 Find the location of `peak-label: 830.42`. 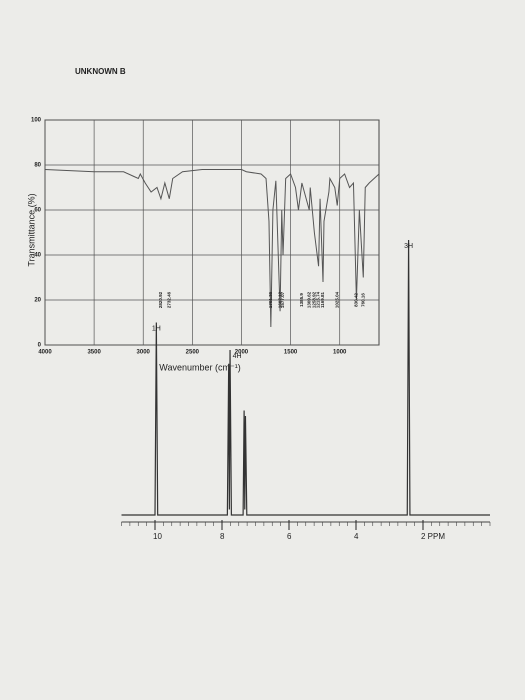

peak-label: 830.42 is located at coordinates (356, 300).